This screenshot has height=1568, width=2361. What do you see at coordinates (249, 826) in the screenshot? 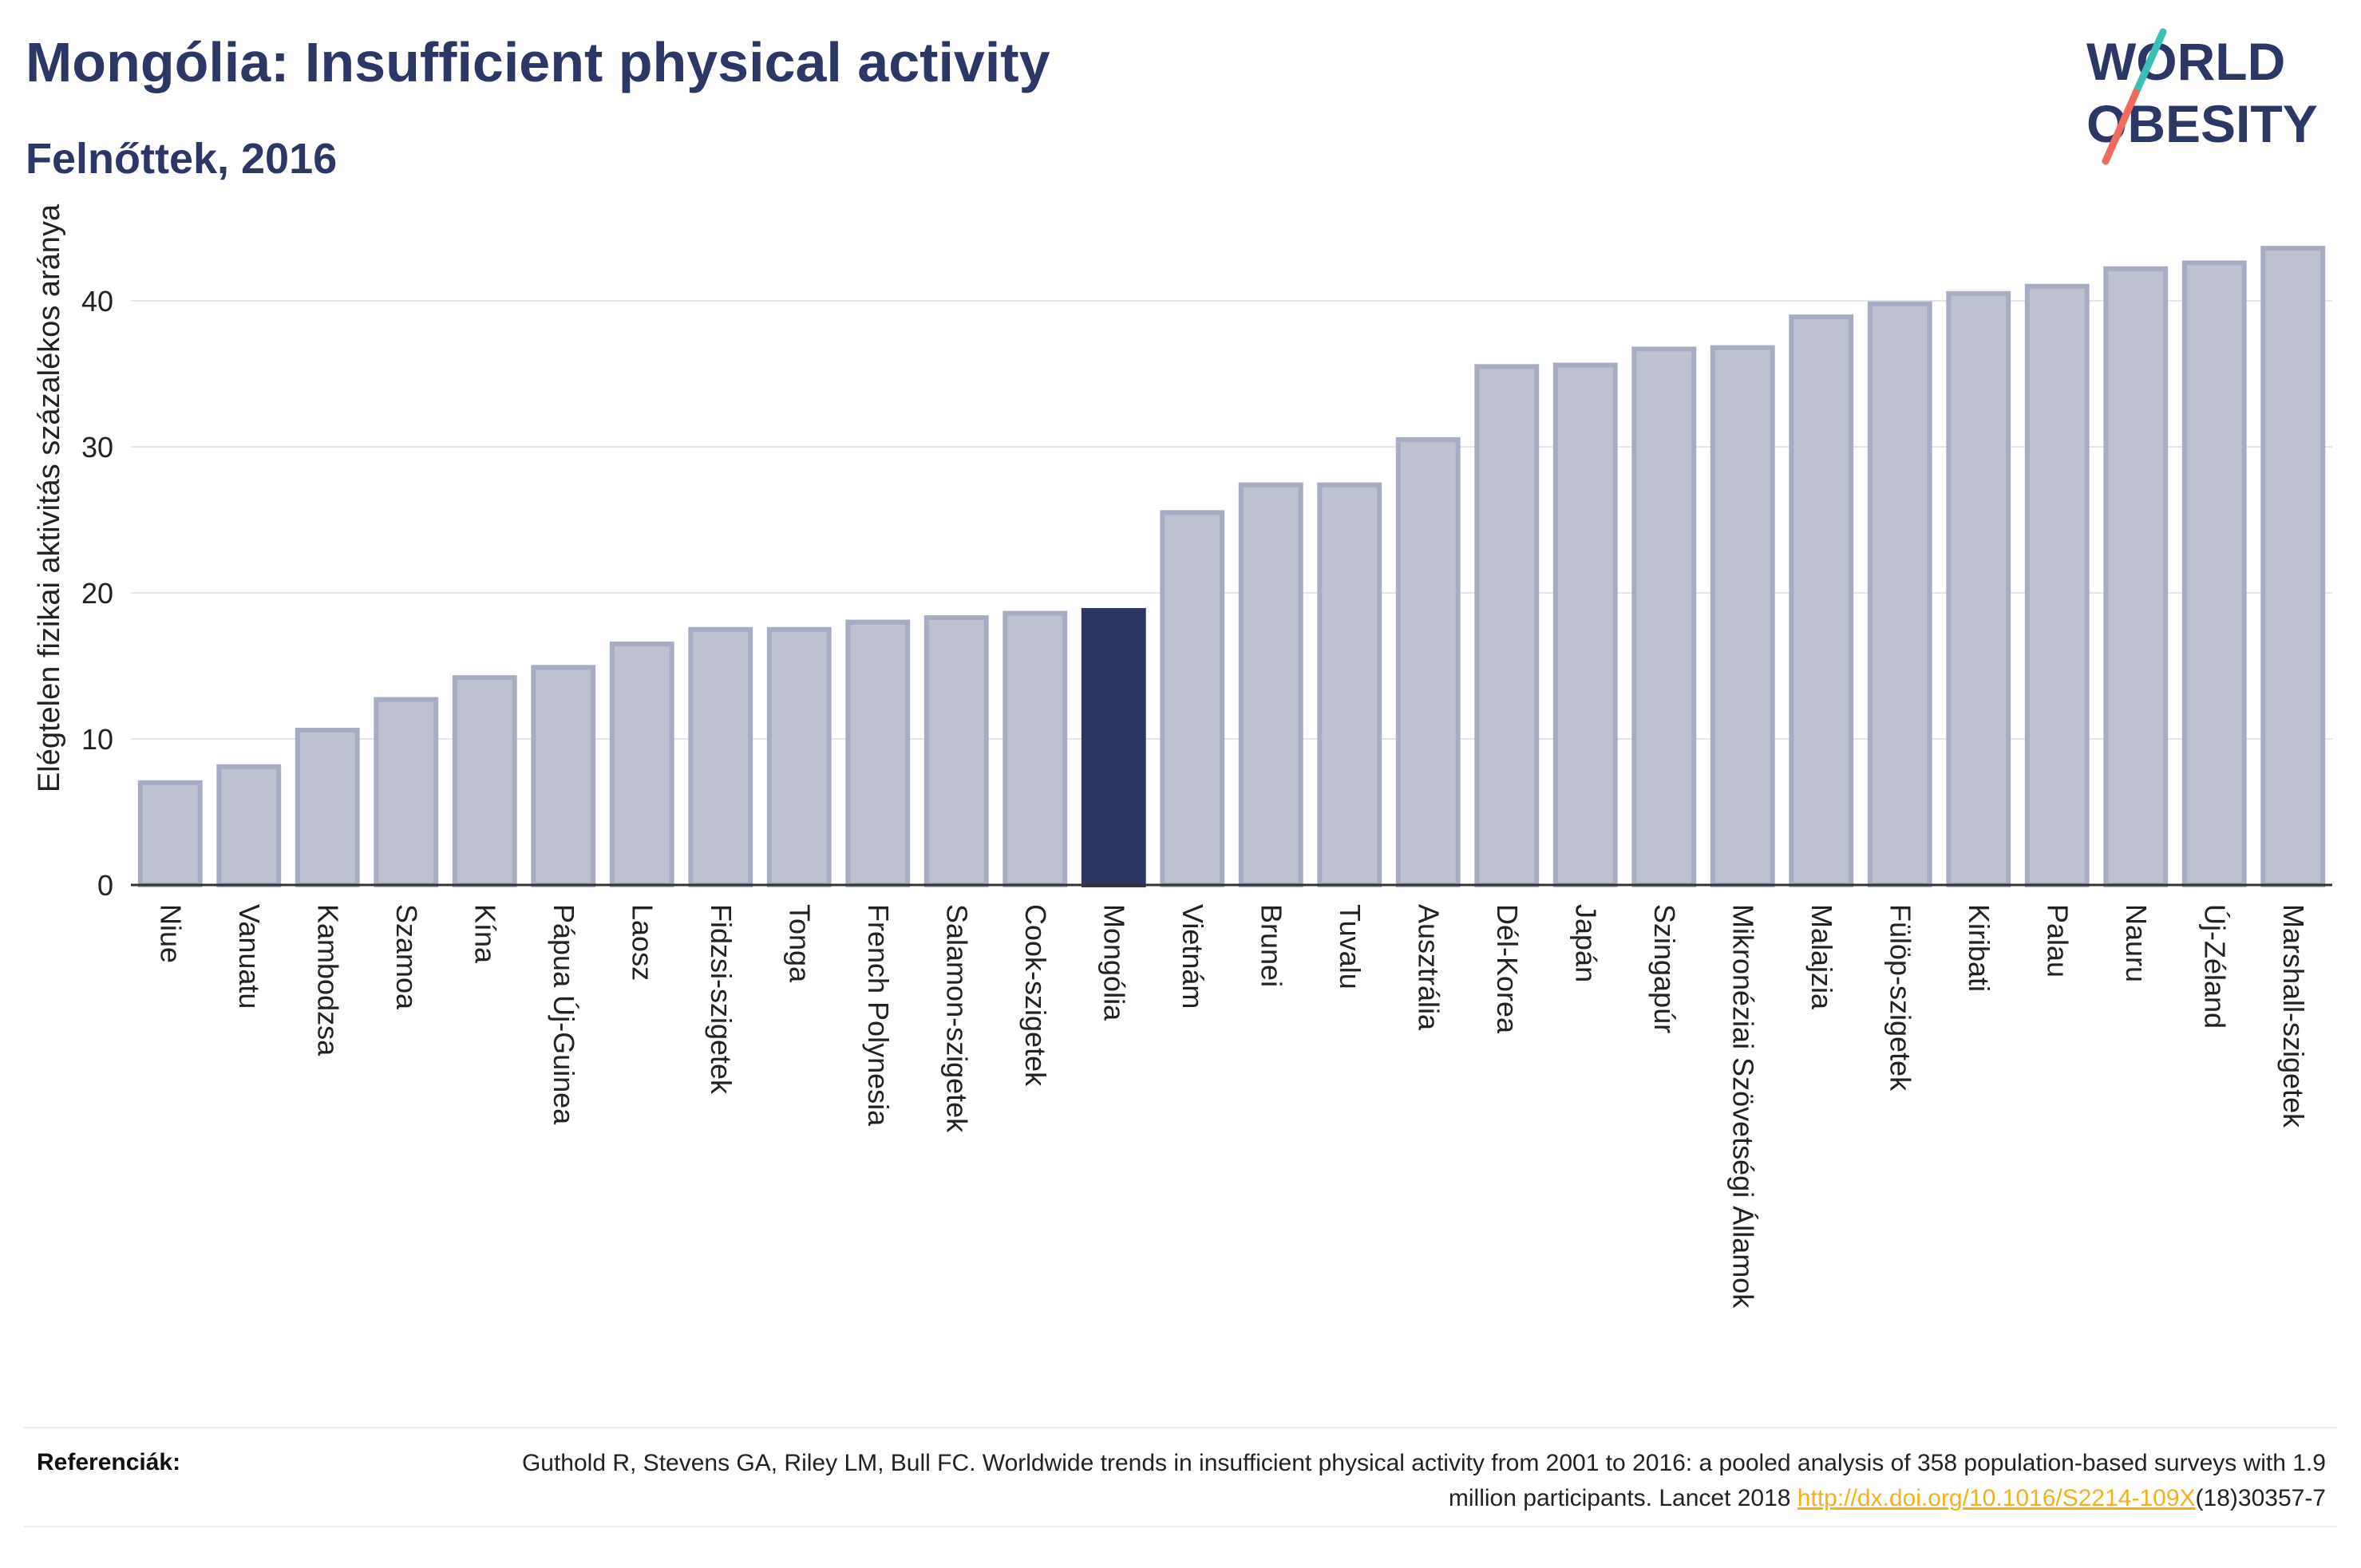
I see `bar-Vanuatu` at bounding box center [249, 826].